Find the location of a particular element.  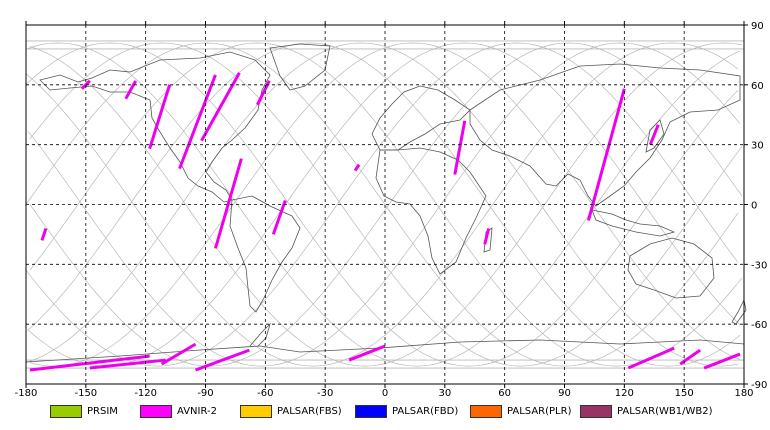

antarctic-peninsula-outline is located at coordinates (260, 334).